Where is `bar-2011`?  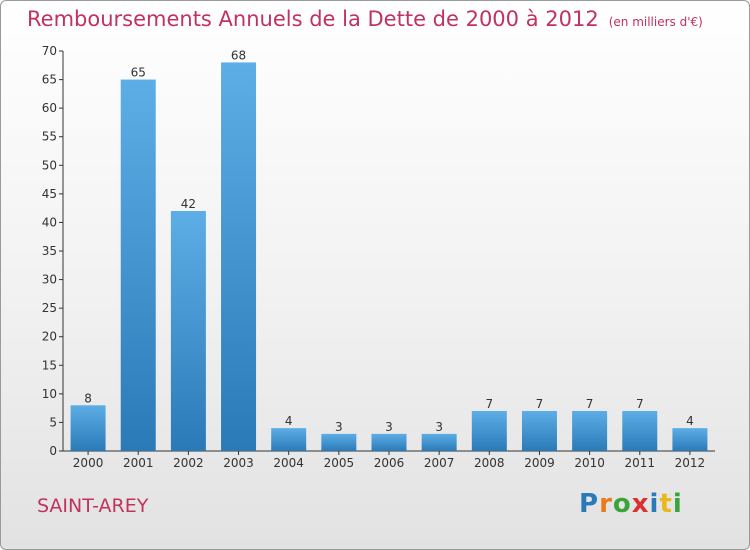
bar-2011 is located at coordinates (640, 431).